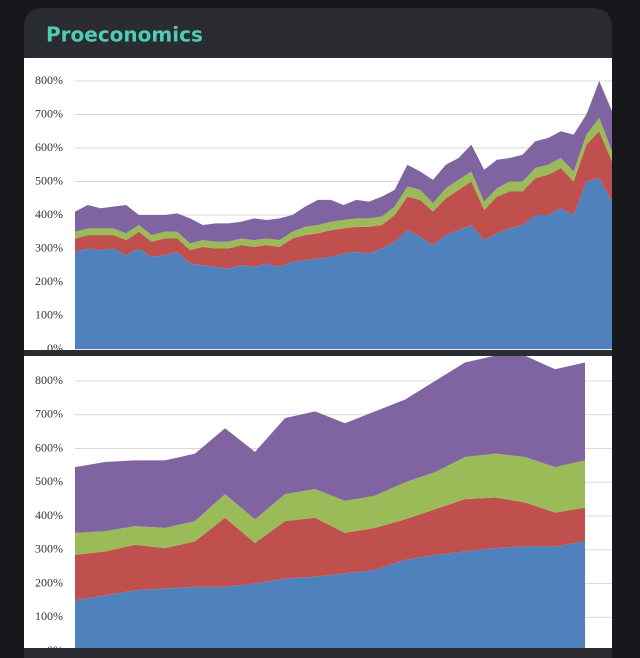  Describe the element at coordinates (318, 653) in the screenshot. I see `message-footer` at that location.